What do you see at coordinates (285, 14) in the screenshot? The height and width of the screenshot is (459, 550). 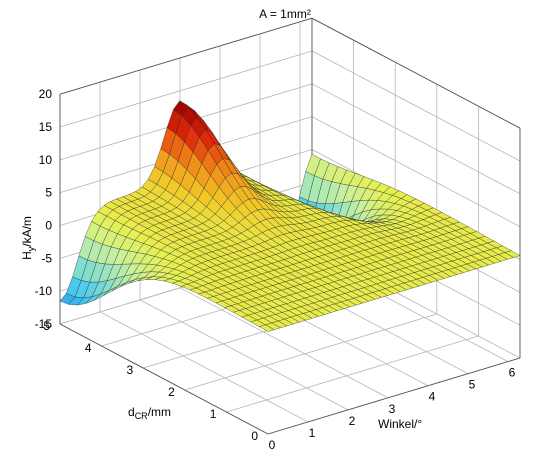 I see `chart-title: A = 1mm²` at bounding box center [285, 14].